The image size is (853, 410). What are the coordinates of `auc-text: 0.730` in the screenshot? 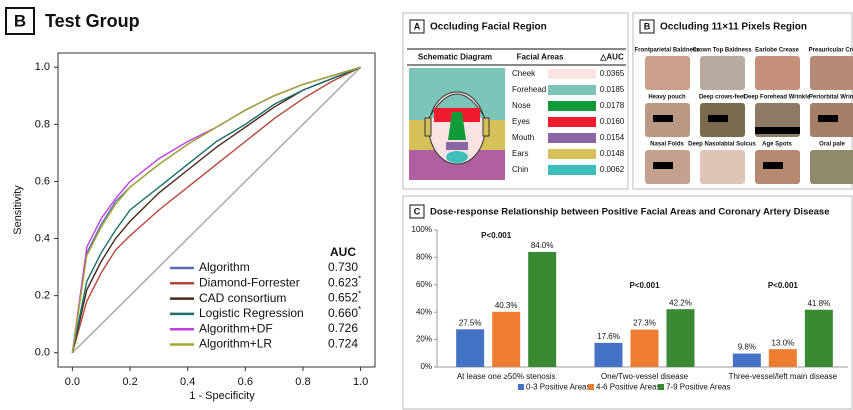 It's located at (343, 267).